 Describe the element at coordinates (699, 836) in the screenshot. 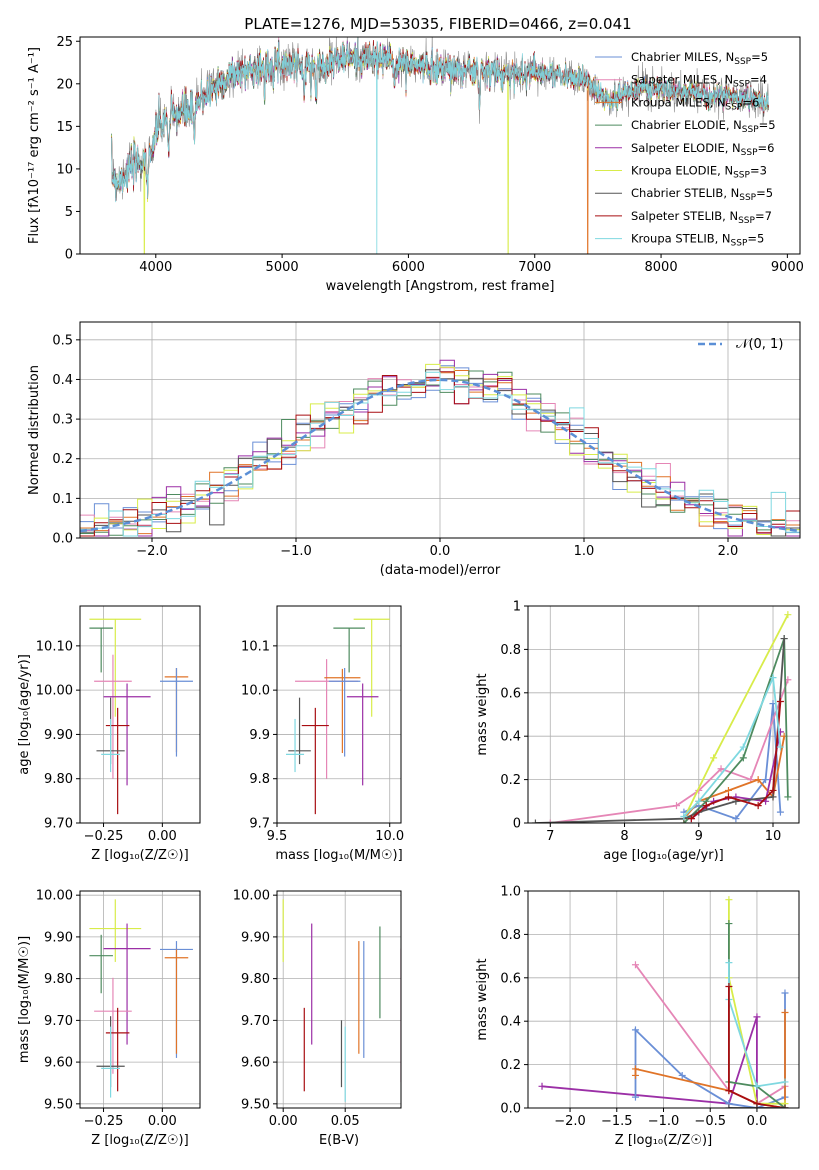

I see `x-tick-label: 9` at that location.